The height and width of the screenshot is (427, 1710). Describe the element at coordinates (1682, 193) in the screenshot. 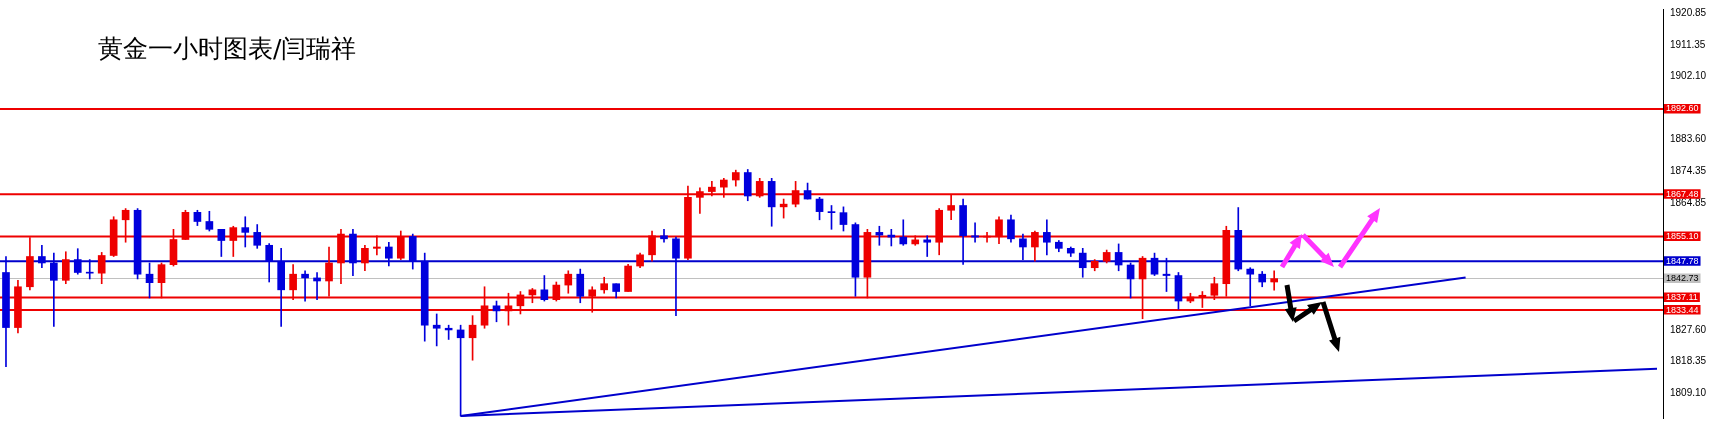

I see `ref-line-label: 1867.48` at that location.